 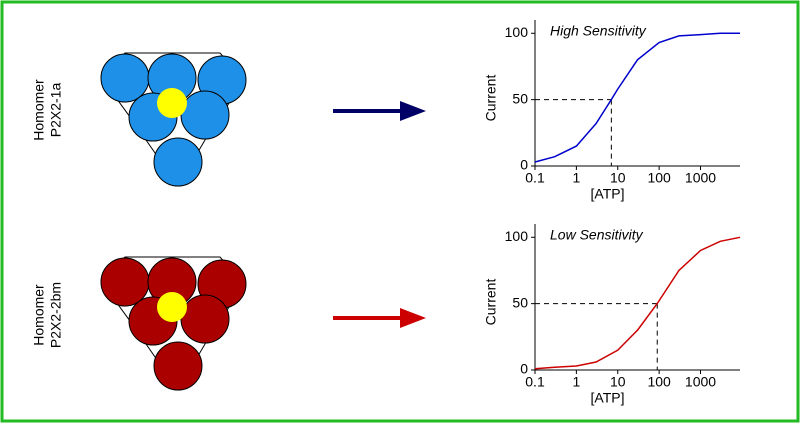 I want to click on row-label: P2X2-2bm, so click(x=56, y=315).